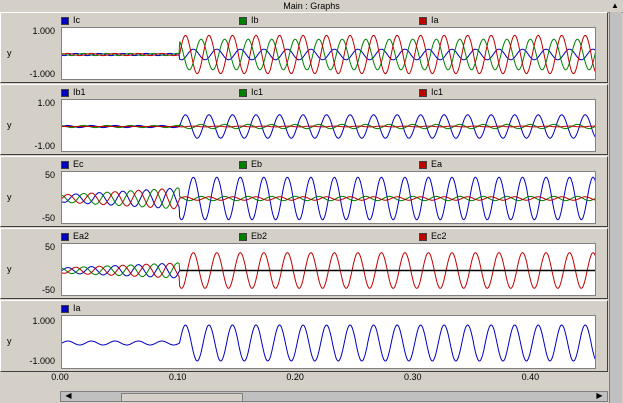 The image size is (623, 403). Describe the element at coordinates (615, 5) in the screenshot. I see `scroll-up-arrow-icon: ▲` at that location.